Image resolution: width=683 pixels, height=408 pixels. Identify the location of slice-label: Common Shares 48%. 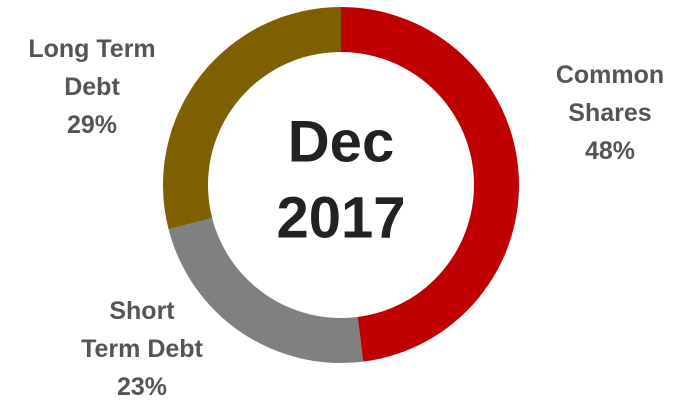
(610, 113).